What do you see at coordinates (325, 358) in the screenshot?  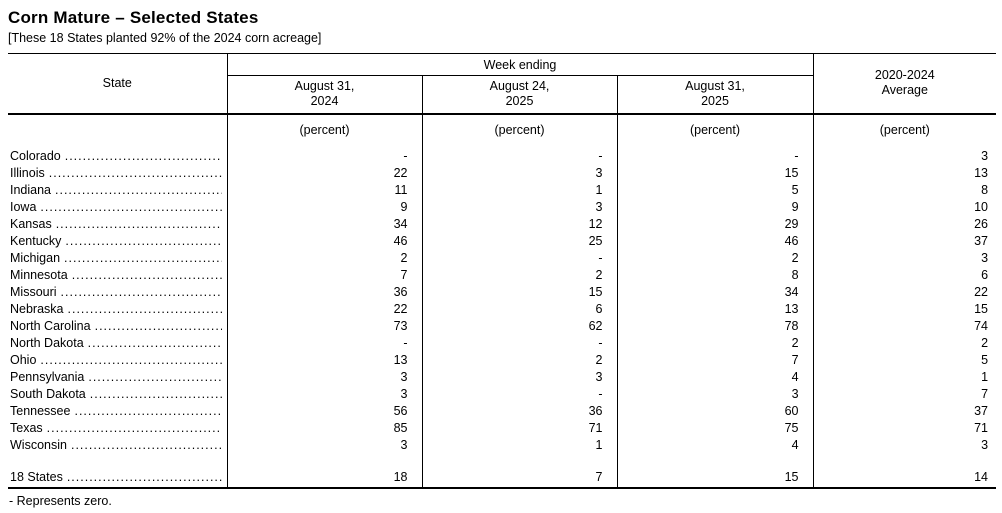 I see `value-cell: 13` at bounding box center [325, 358].